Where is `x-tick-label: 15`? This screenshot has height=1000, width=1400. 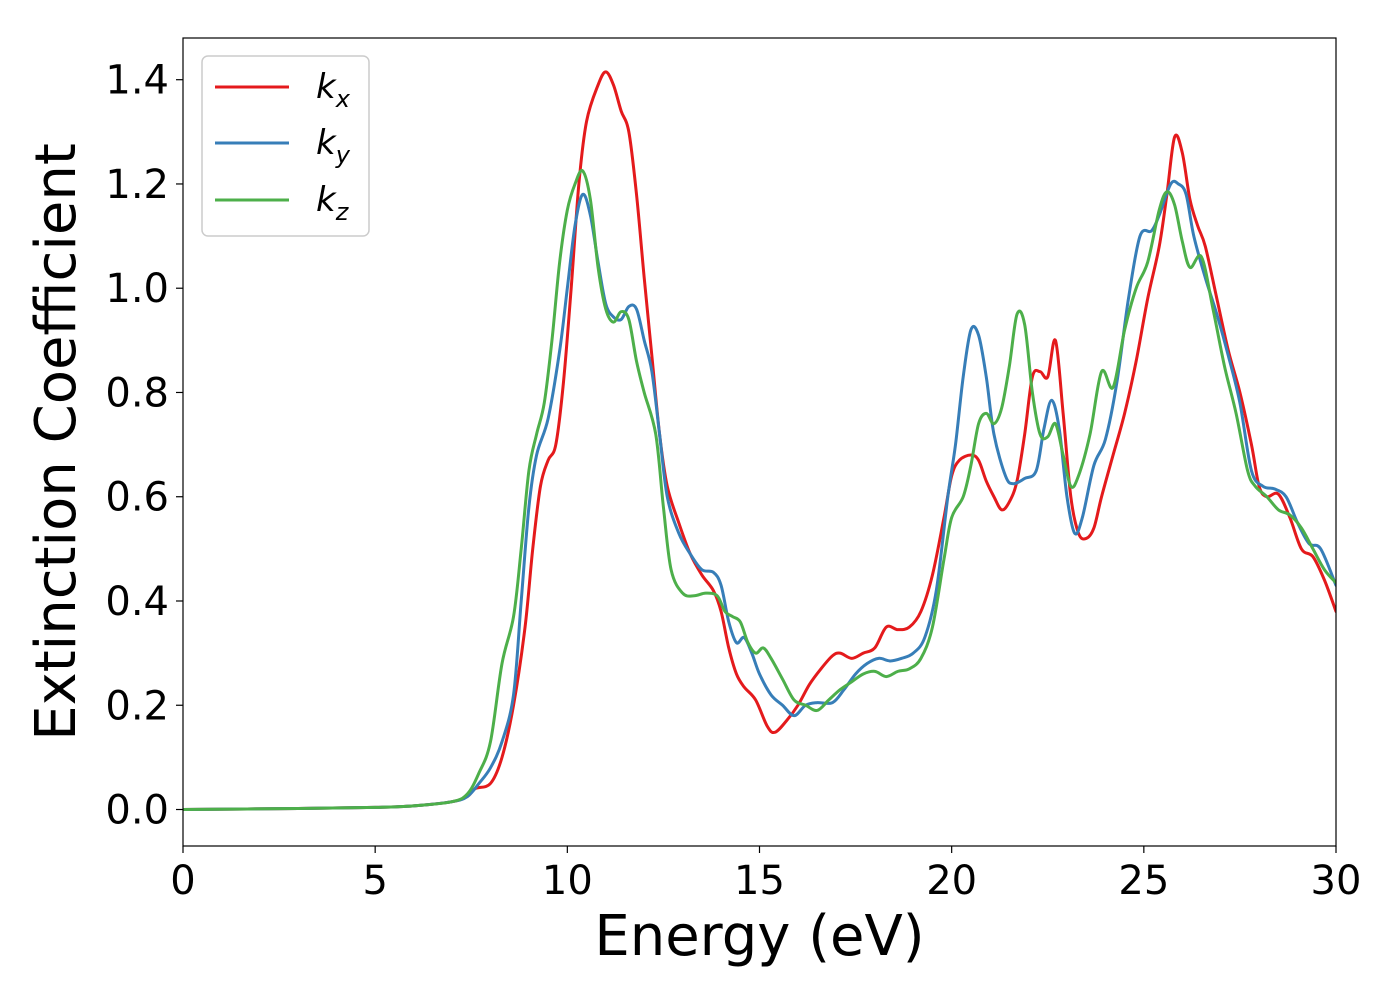 x-tick-label: 15 is located at coordinates (759, 881).